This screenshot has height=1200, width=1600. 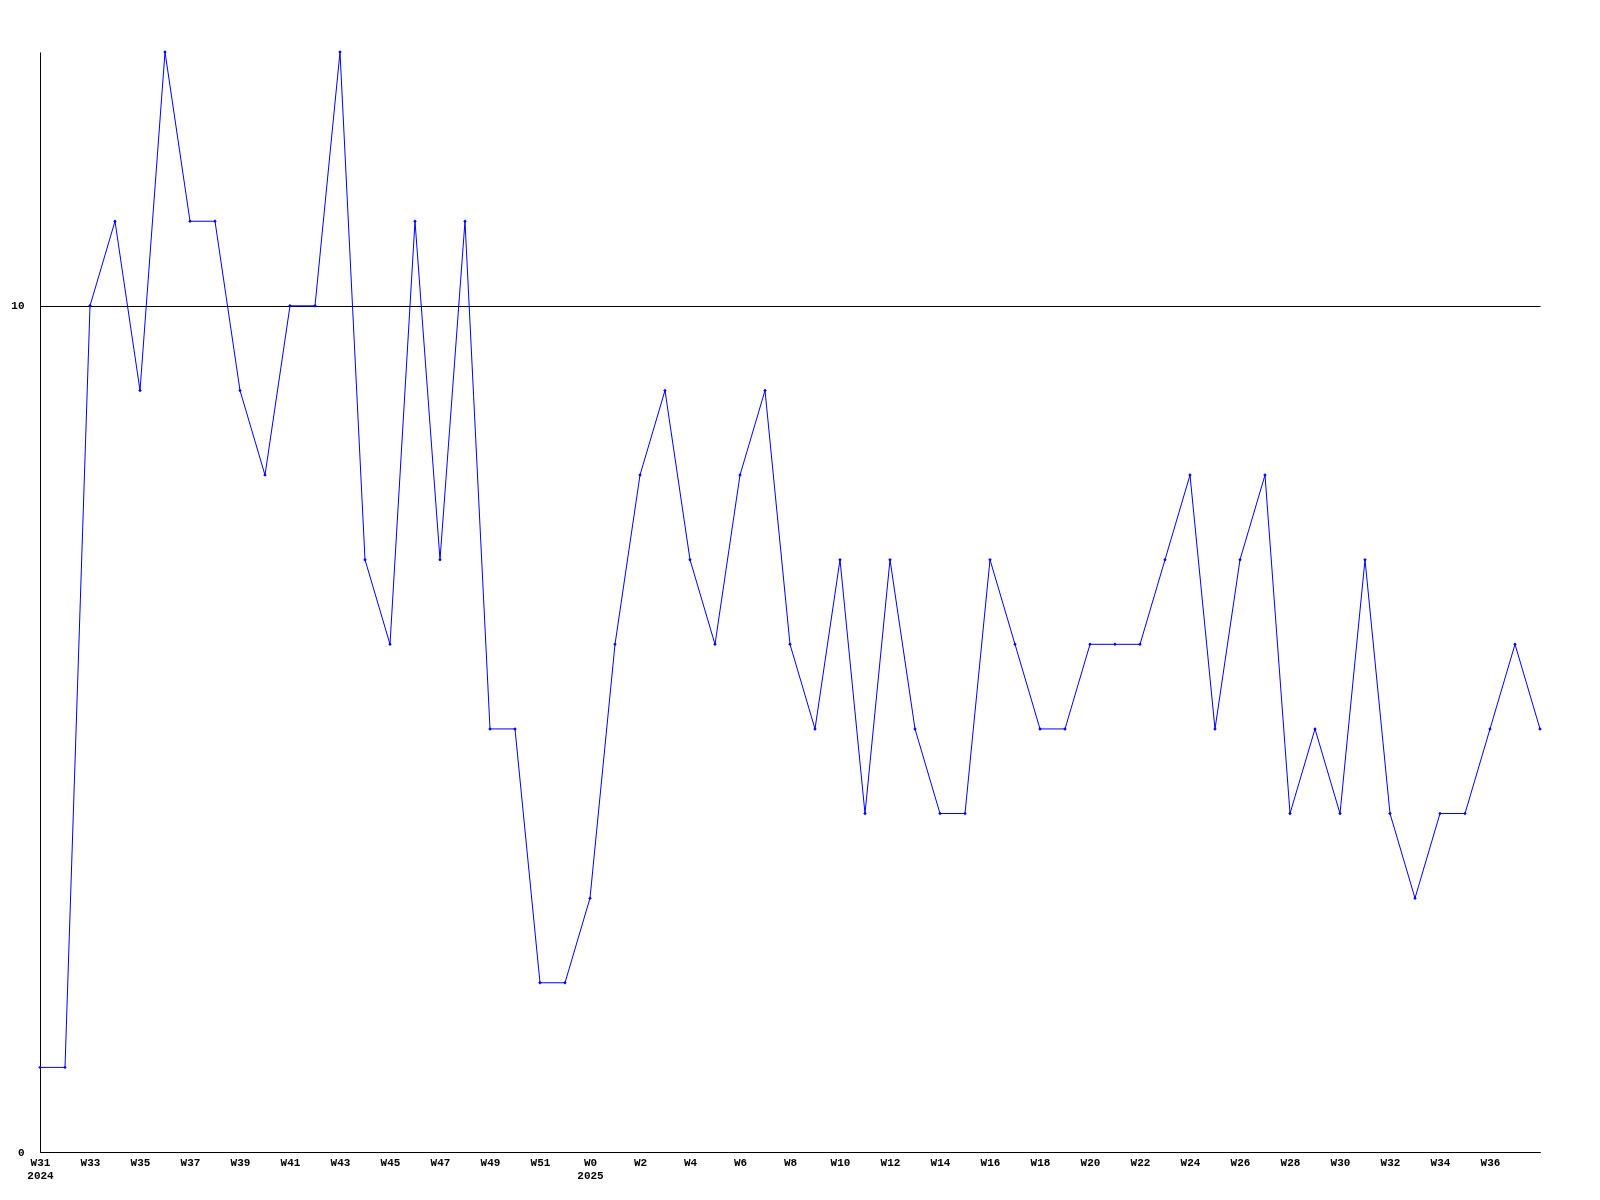 What do you see at coordinates (1440, 1162) in the screenshot?
I see `x-tick-label: W34` at bounding box center [1440, 1162].